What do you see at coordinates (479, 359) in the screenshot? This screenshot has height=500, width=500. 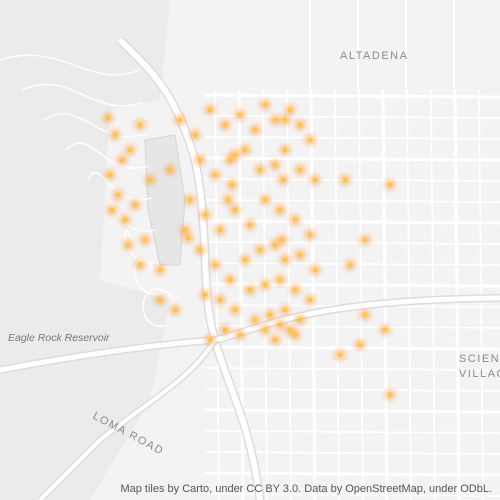 I see `place-label: SCIENCE` at bounding box center [479, 359].